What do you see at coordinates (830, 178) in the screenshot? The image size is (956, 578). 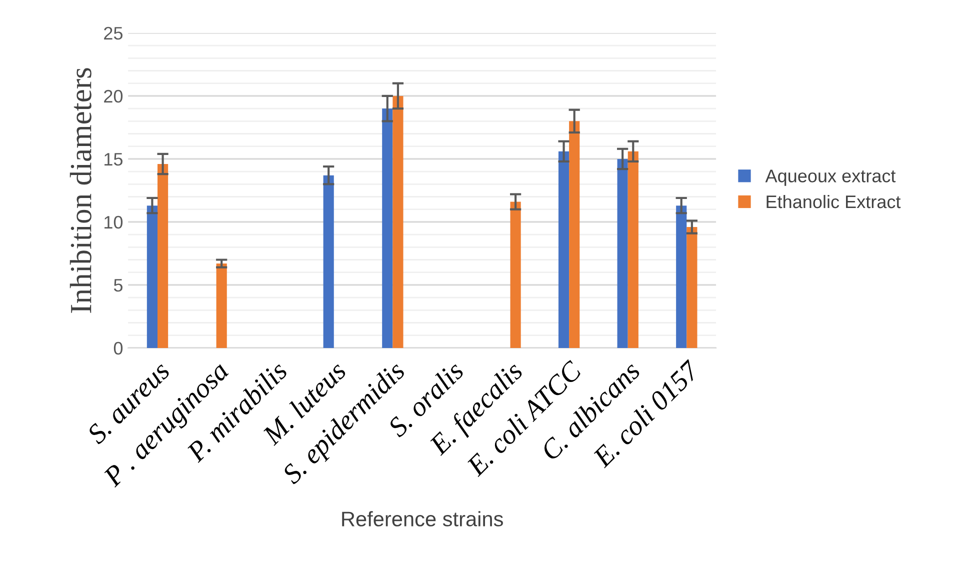 I see `legend-label: Aqueoux extract` at bounding box center [830, 178].